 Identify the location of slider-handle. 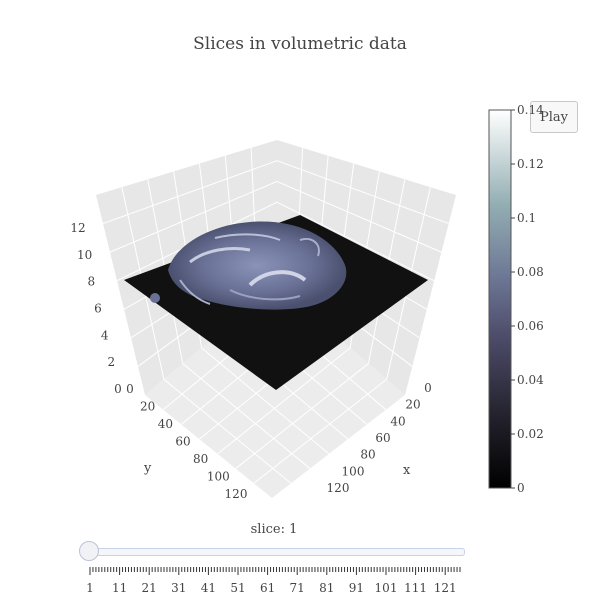
(89, 551).